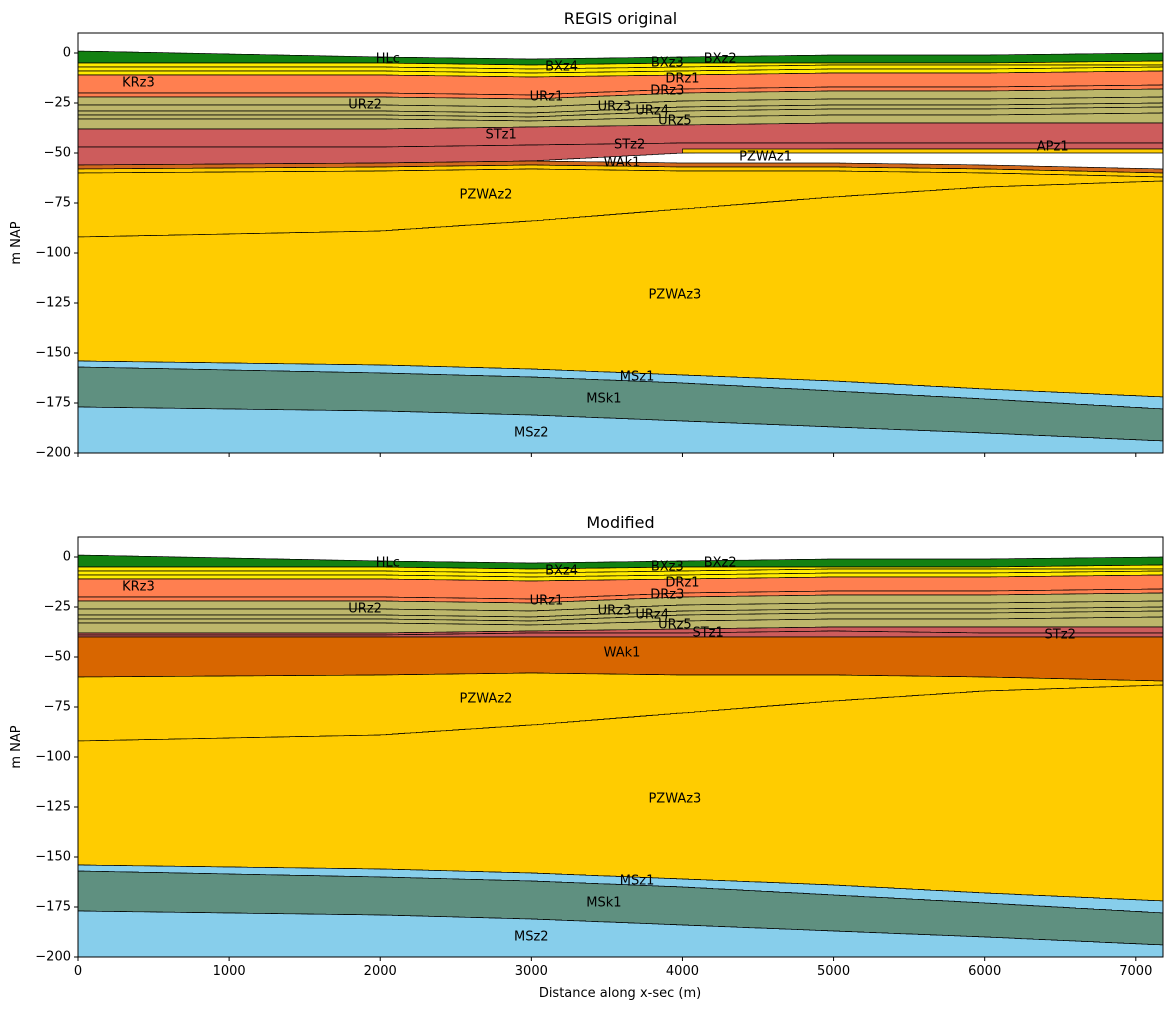  I want to click on unit-label-pzwaz1: PZWAz1, so click(765, 157).